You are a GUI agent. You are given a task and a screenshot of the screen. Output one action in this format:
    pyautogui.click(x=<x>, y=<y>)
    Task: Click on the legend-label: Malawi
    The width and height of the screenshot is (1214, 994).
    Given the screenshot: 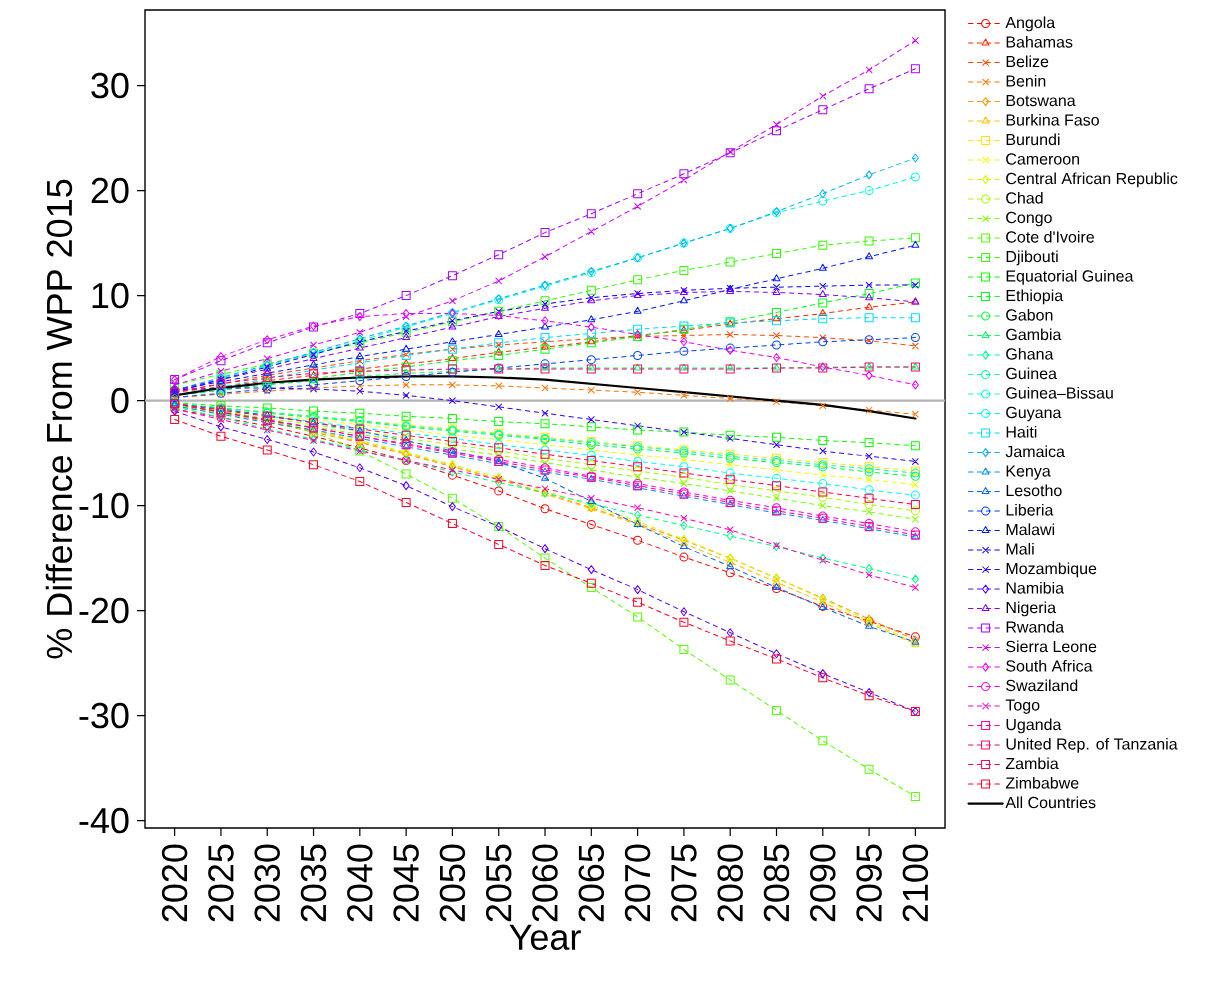 What is the action you would take?
    pyautogui.click(x=1030, y=529)
    